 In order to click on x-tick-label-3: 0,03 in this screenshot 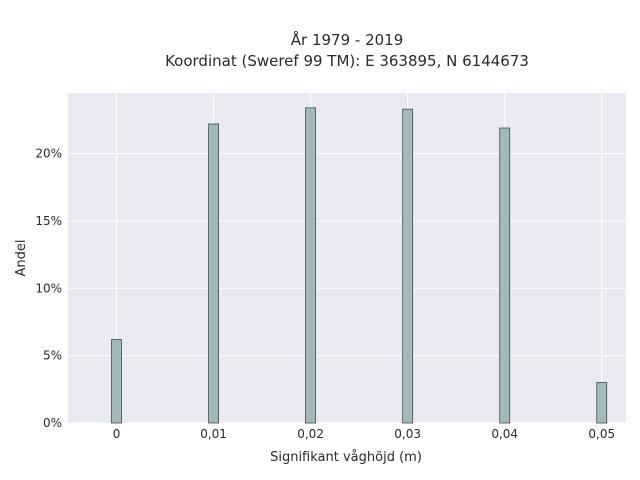, I will do `click(407, 434)`.